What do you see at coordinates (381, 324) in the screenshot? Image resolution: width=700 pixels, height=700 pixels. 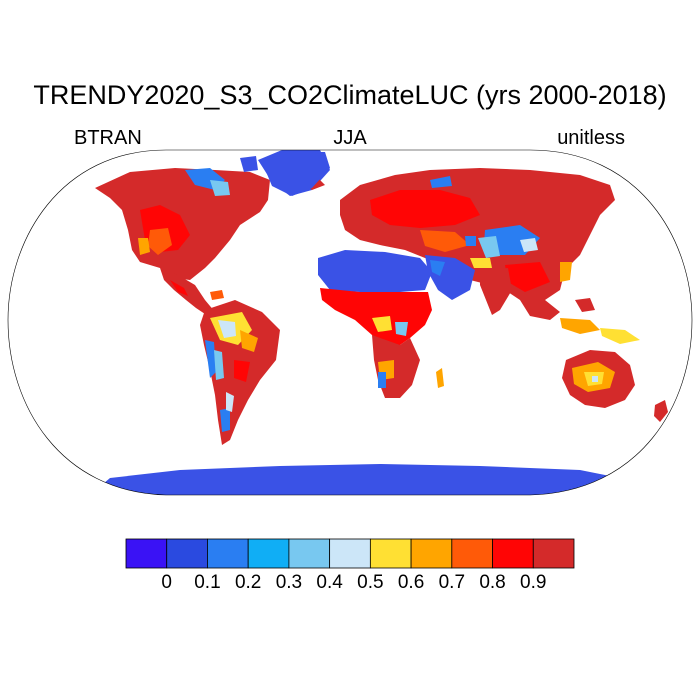 I see `africa` at bounding box center [381, 324].